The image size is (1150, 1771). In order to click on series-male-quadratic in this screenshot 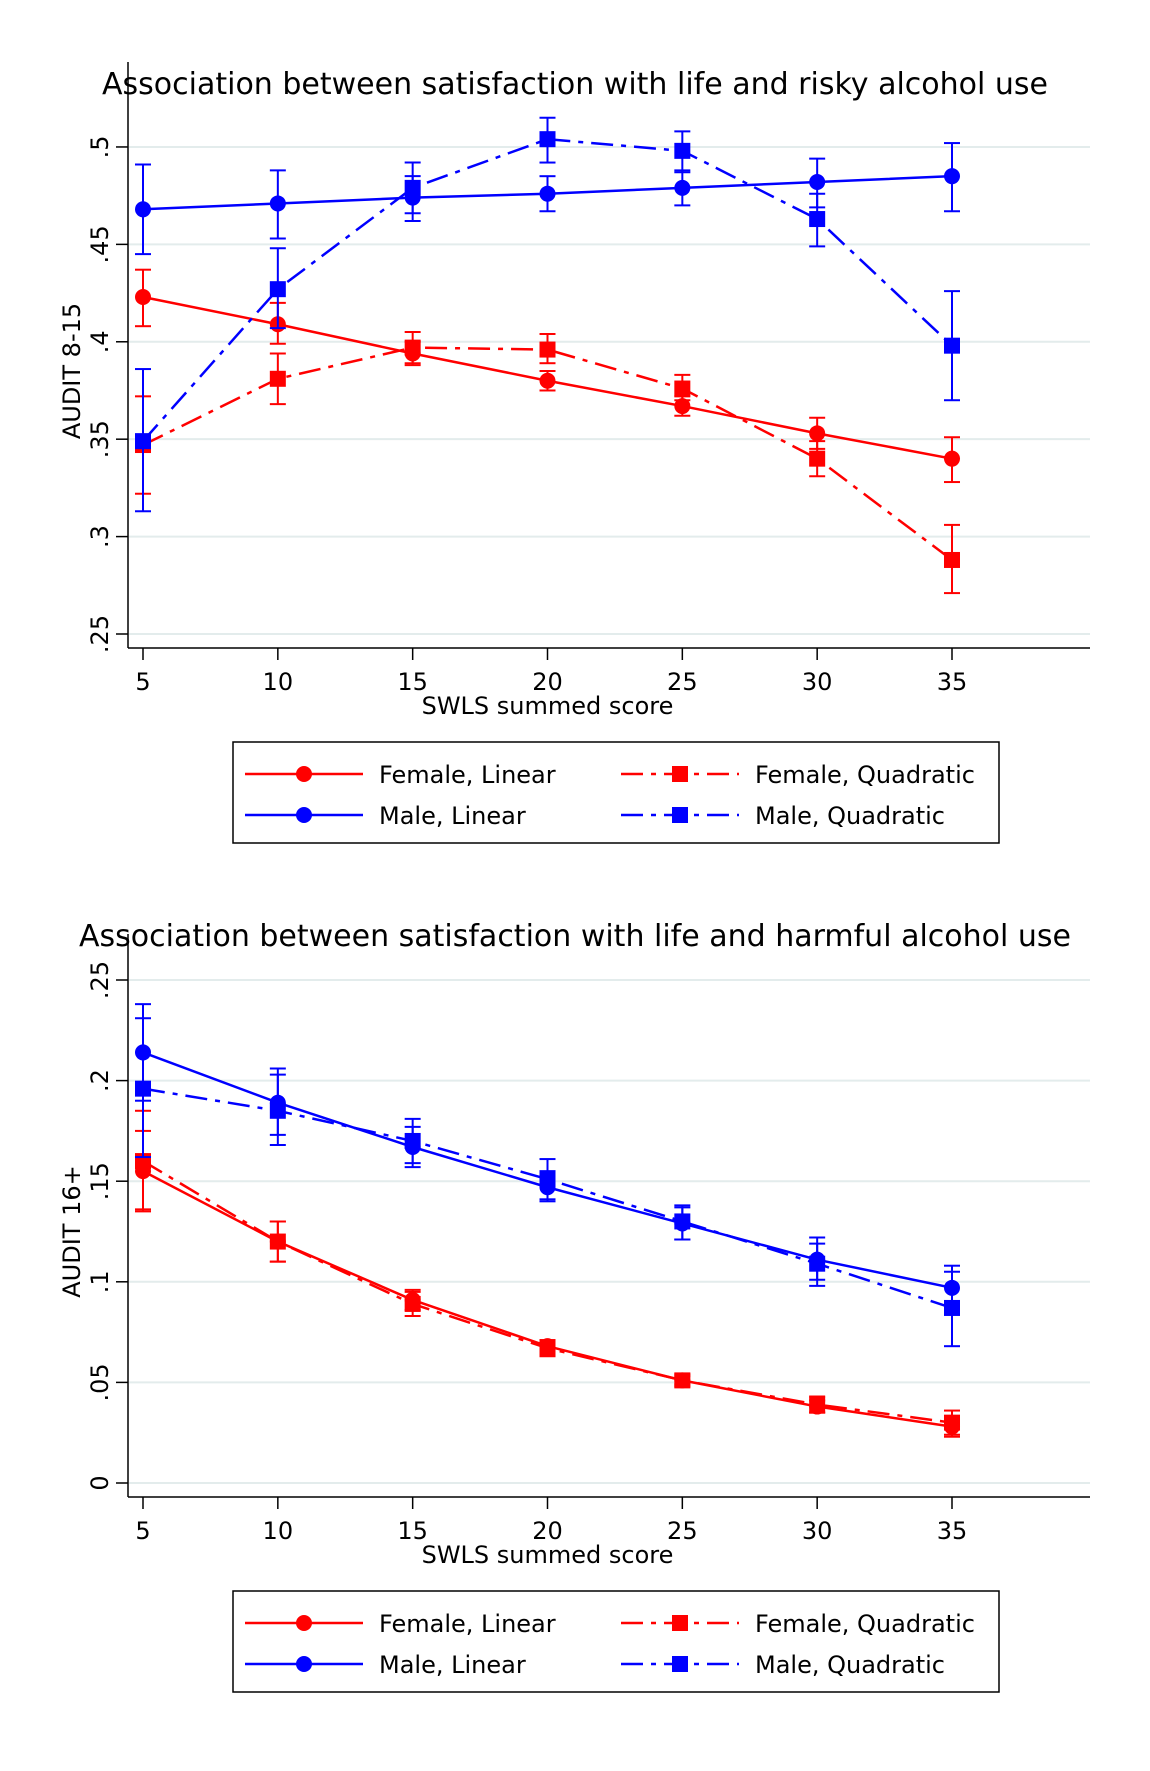, I will do `click(547, 1182)`.